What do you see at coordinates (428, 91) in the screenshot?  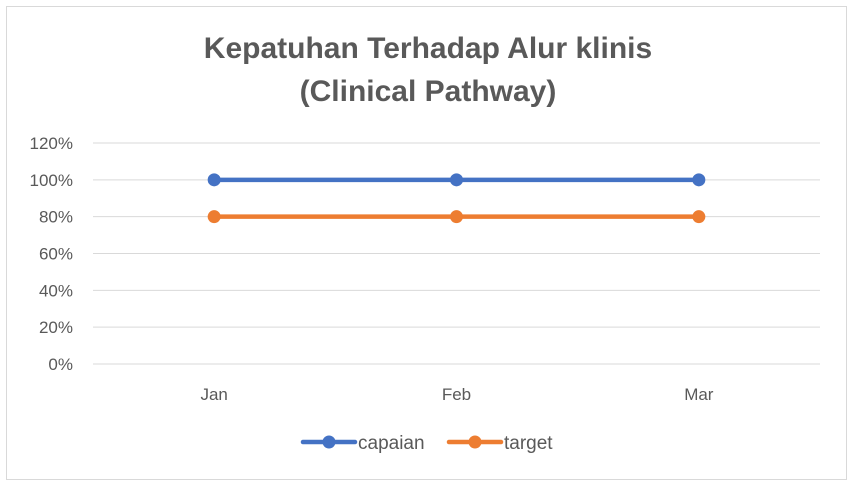 I see `chart-title-line-2: (Clinical Pathway)` at bounding box center [428, 91].